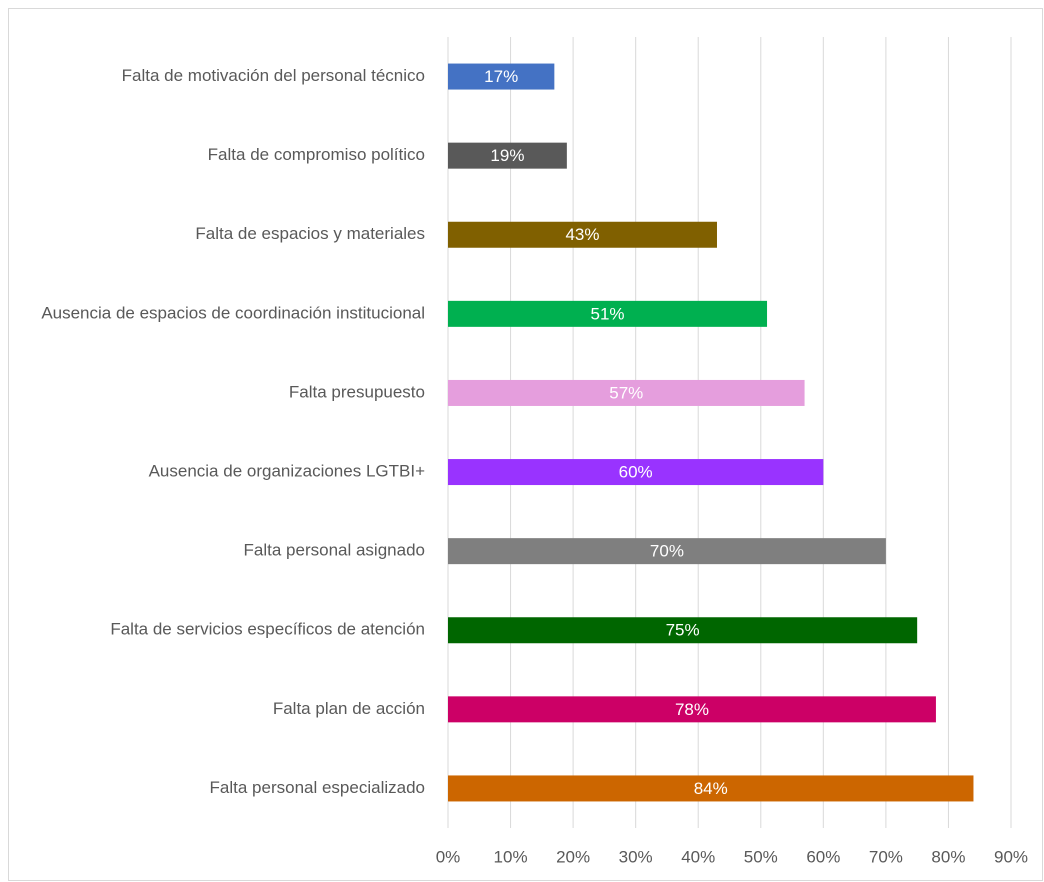 The image size is (1044, 882). I want to click on data-label: 60%, so click(636, 472).